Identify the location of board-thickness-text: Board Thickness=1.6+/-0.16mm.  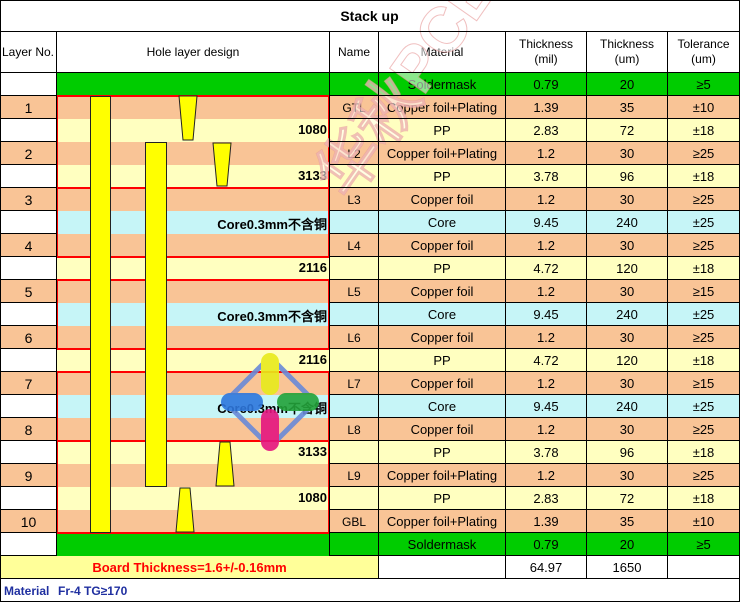
(189, 567).